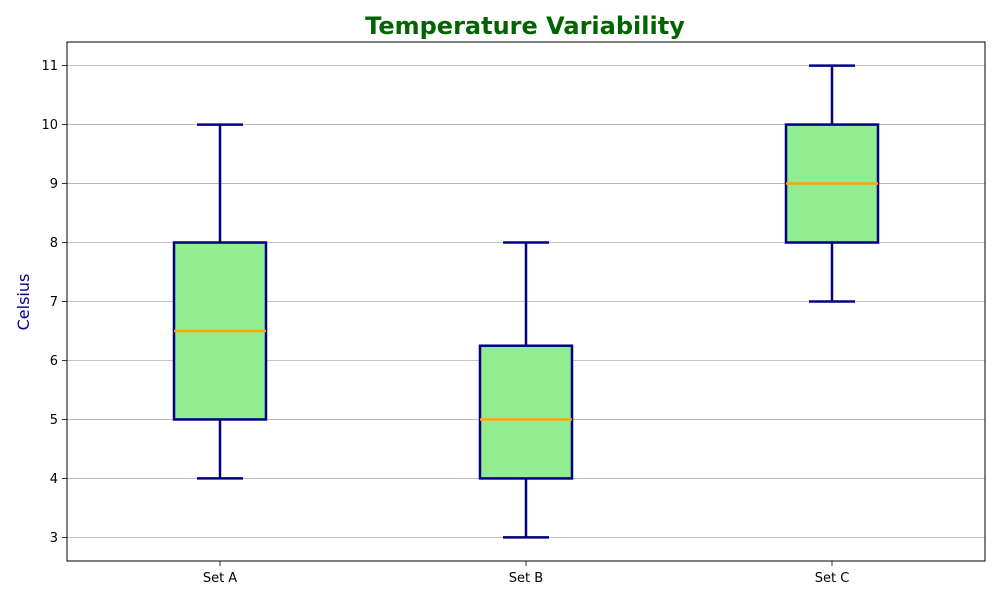  What do you see at coordinates (832, 183) in the screenshot?
I see `box-group-set-c` at bounding box center [832, 183].